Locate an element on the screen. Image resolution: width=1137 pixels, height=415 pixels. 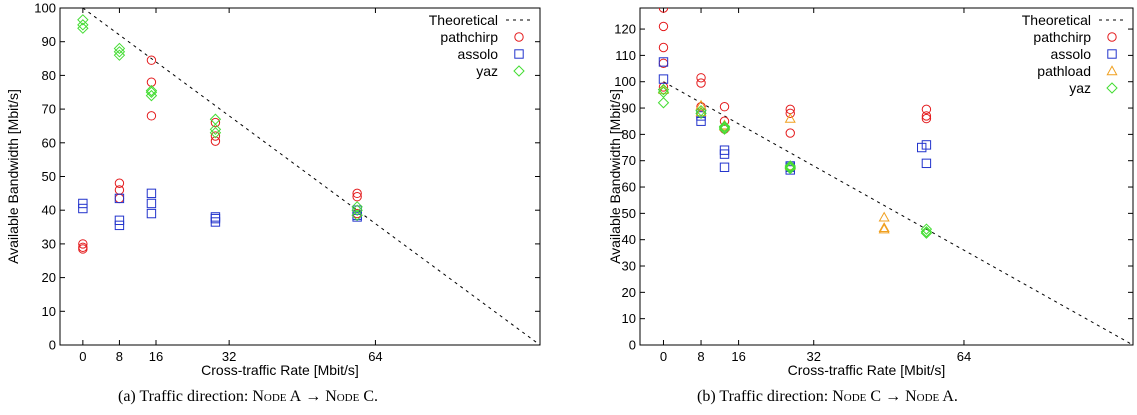
x-tick-label: 64 is located at coordinates (375, 356).